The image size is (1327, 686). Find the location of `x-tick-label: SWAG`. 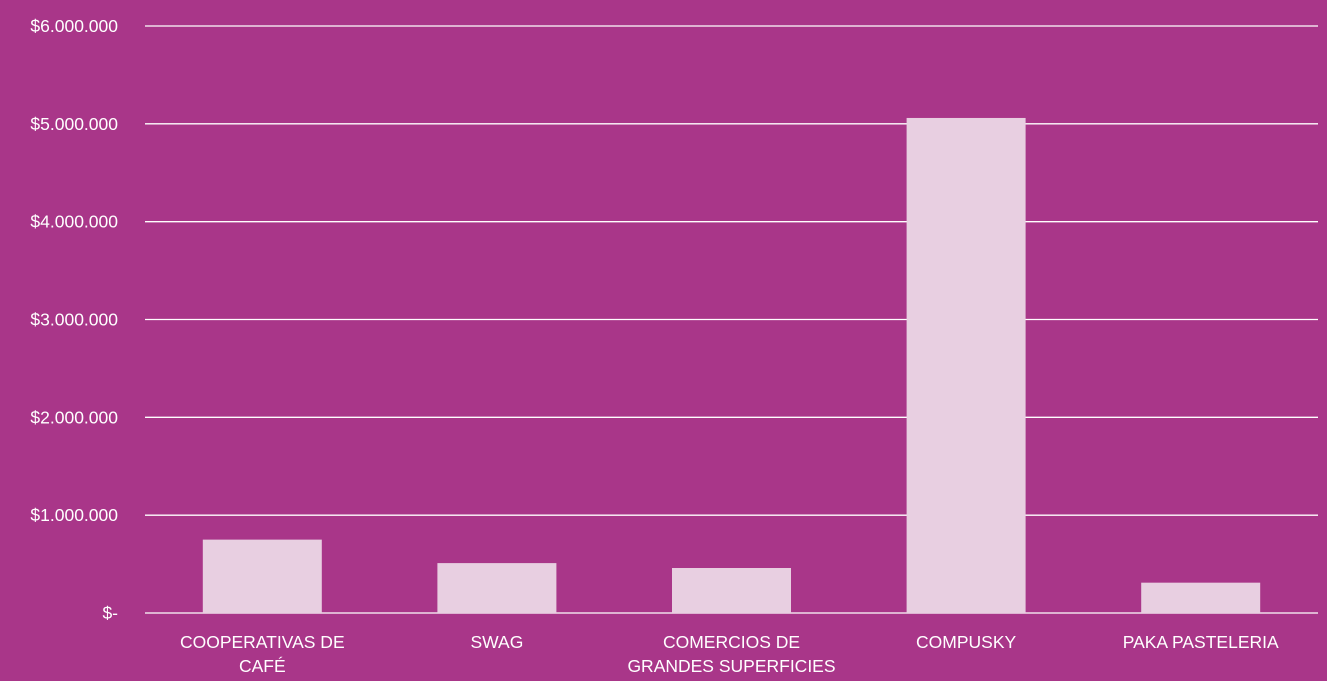

x-tick-label: SWAG is located at coordinates (496, 642).